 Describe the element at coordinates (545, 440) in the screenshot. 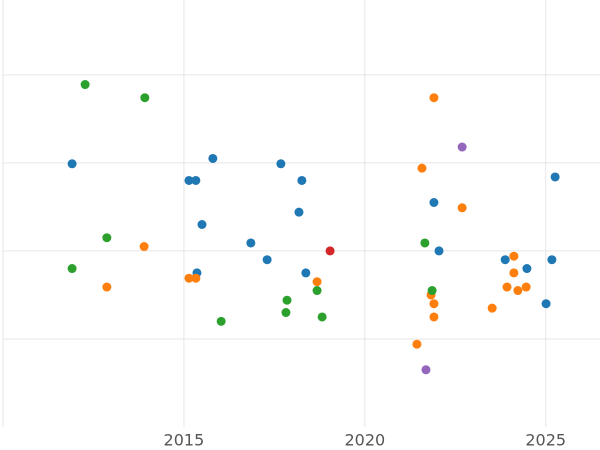

I see `x-tick-label: 2025` at that location.